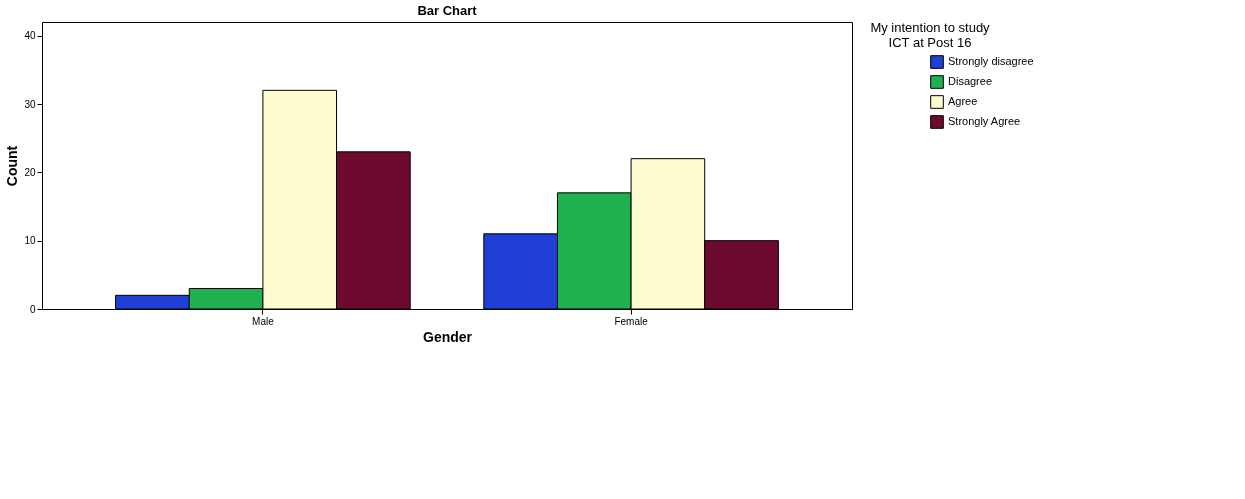 The height and width of the screenshot is (499, 1245). What do you see at coordinates (984, 121) in the screenshot?
I see `legend-label: Strongly Agree` at bounding box center [984, 121].